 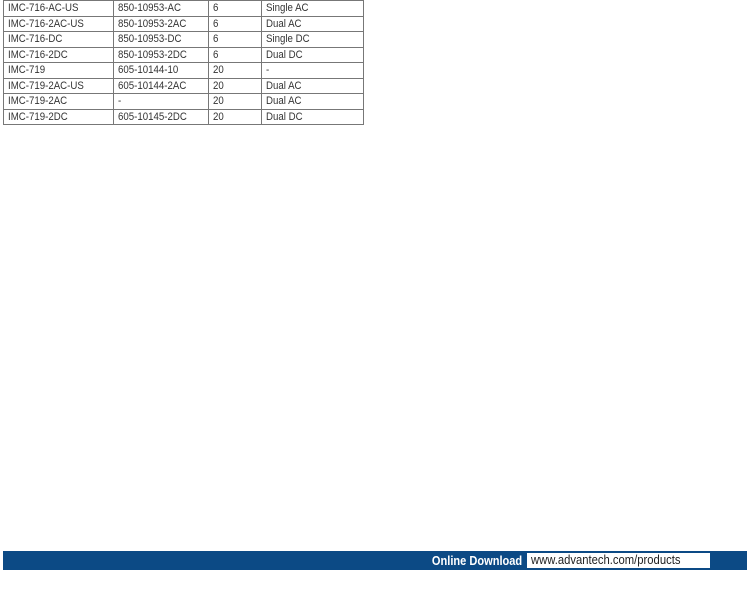 I want to click on model-cell: IMC-716-2AC-US, so click(x=58, y=23).